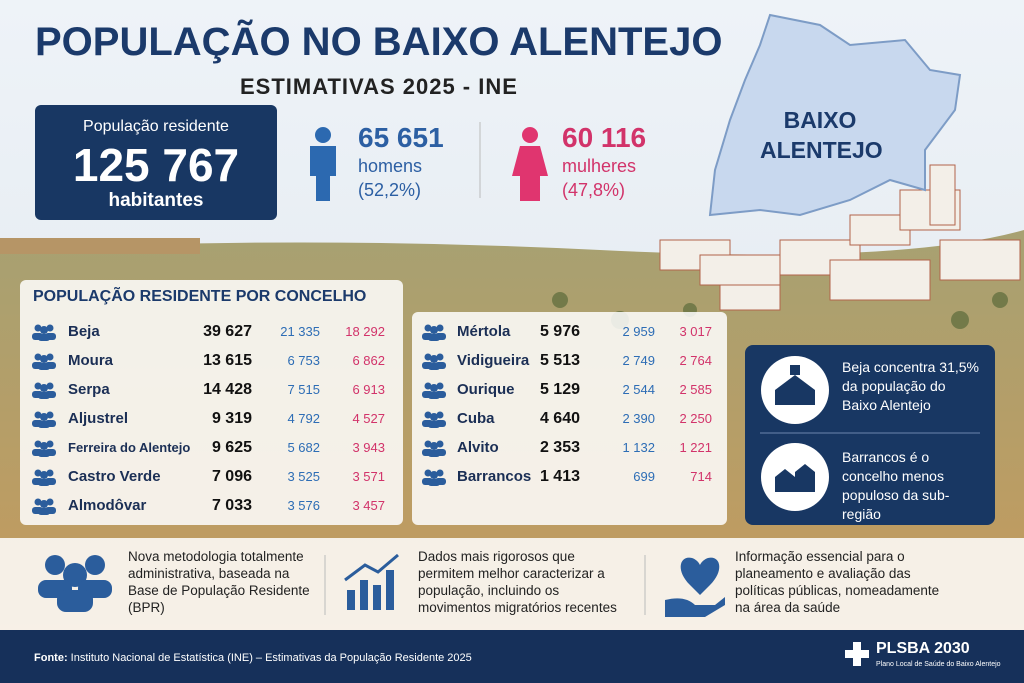  I want to click on women: 714, so click(701, 476).